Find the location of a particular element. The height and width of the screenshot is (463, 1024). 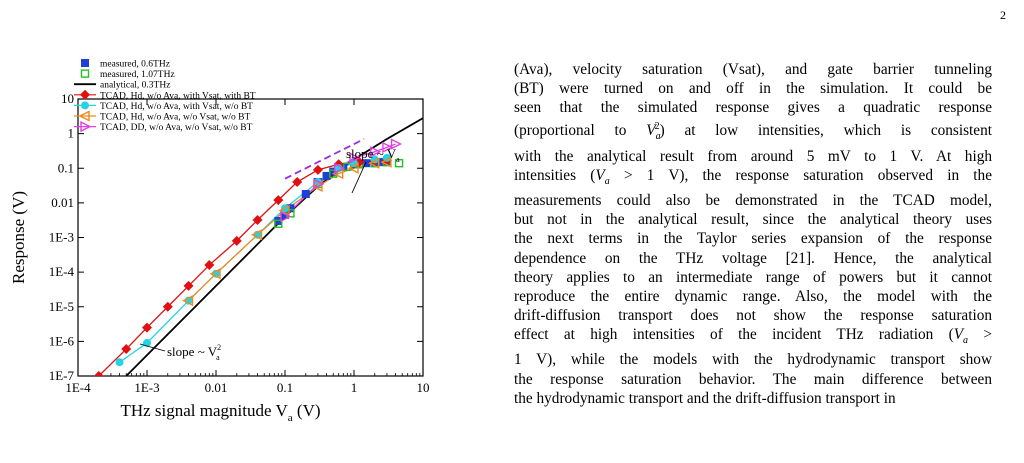

annotation-slope-va: slope ~ Va is located at coordinates (373, 155).